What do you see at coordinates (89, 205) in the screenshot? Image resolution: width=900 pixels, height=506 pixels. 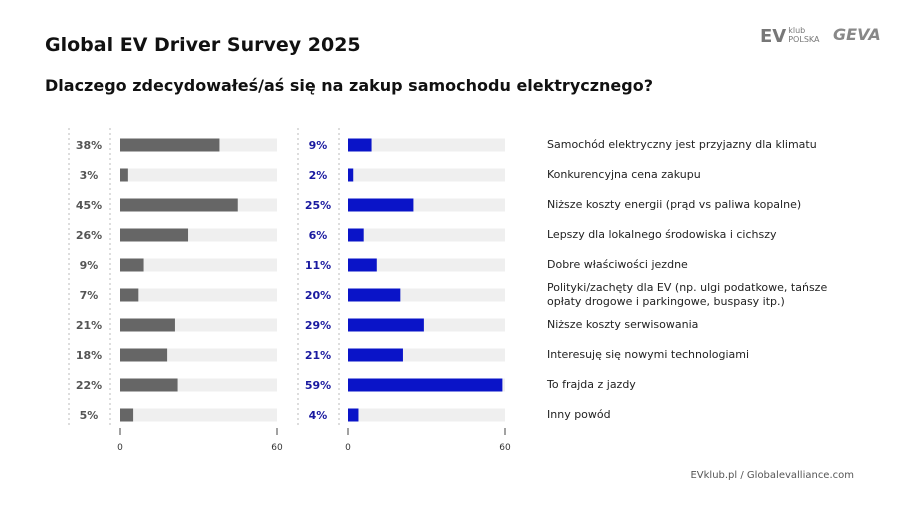 I see `data-label: 45%` at bounding box center [89, 205].